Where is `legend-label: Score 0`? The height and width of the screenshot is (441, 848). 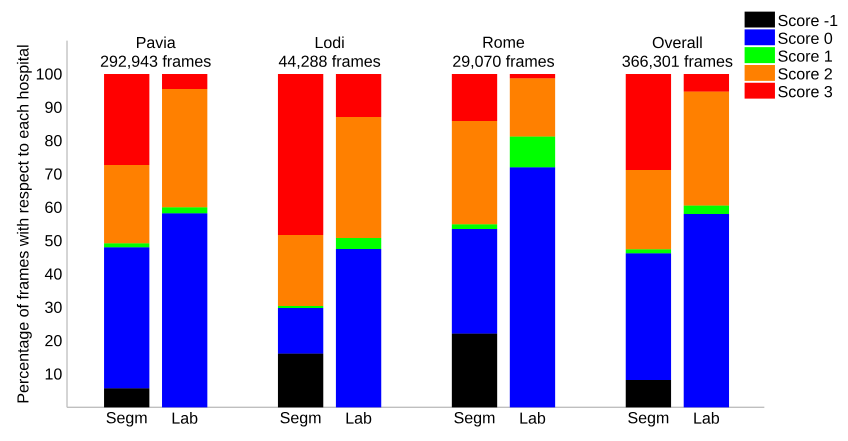
legend-label: Score 0 is located at coordinates (805, 38).